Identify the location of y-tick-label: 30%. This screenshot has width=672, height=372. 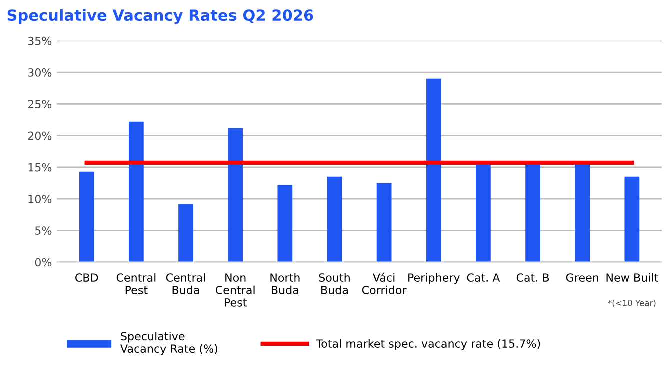
(40, 72).